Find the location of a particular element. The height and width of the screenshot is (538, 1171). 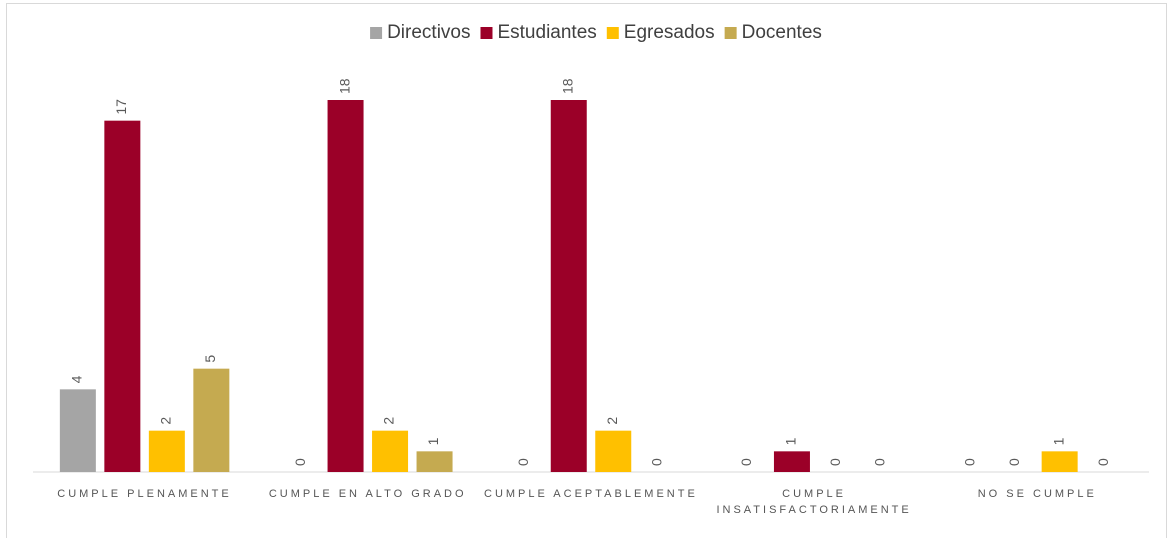

data-label: 4 is located at coordinates (77, 379).